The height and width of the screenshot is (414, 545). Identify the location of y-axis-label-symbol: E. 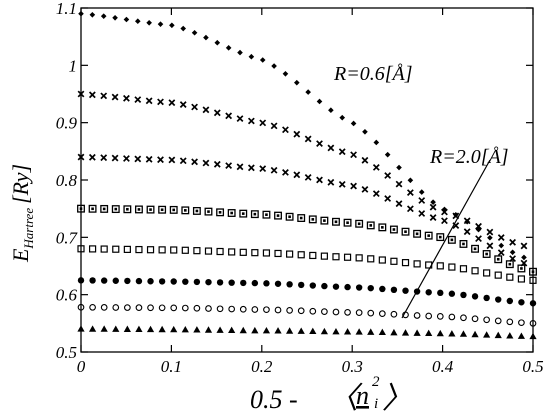
(20, 255).